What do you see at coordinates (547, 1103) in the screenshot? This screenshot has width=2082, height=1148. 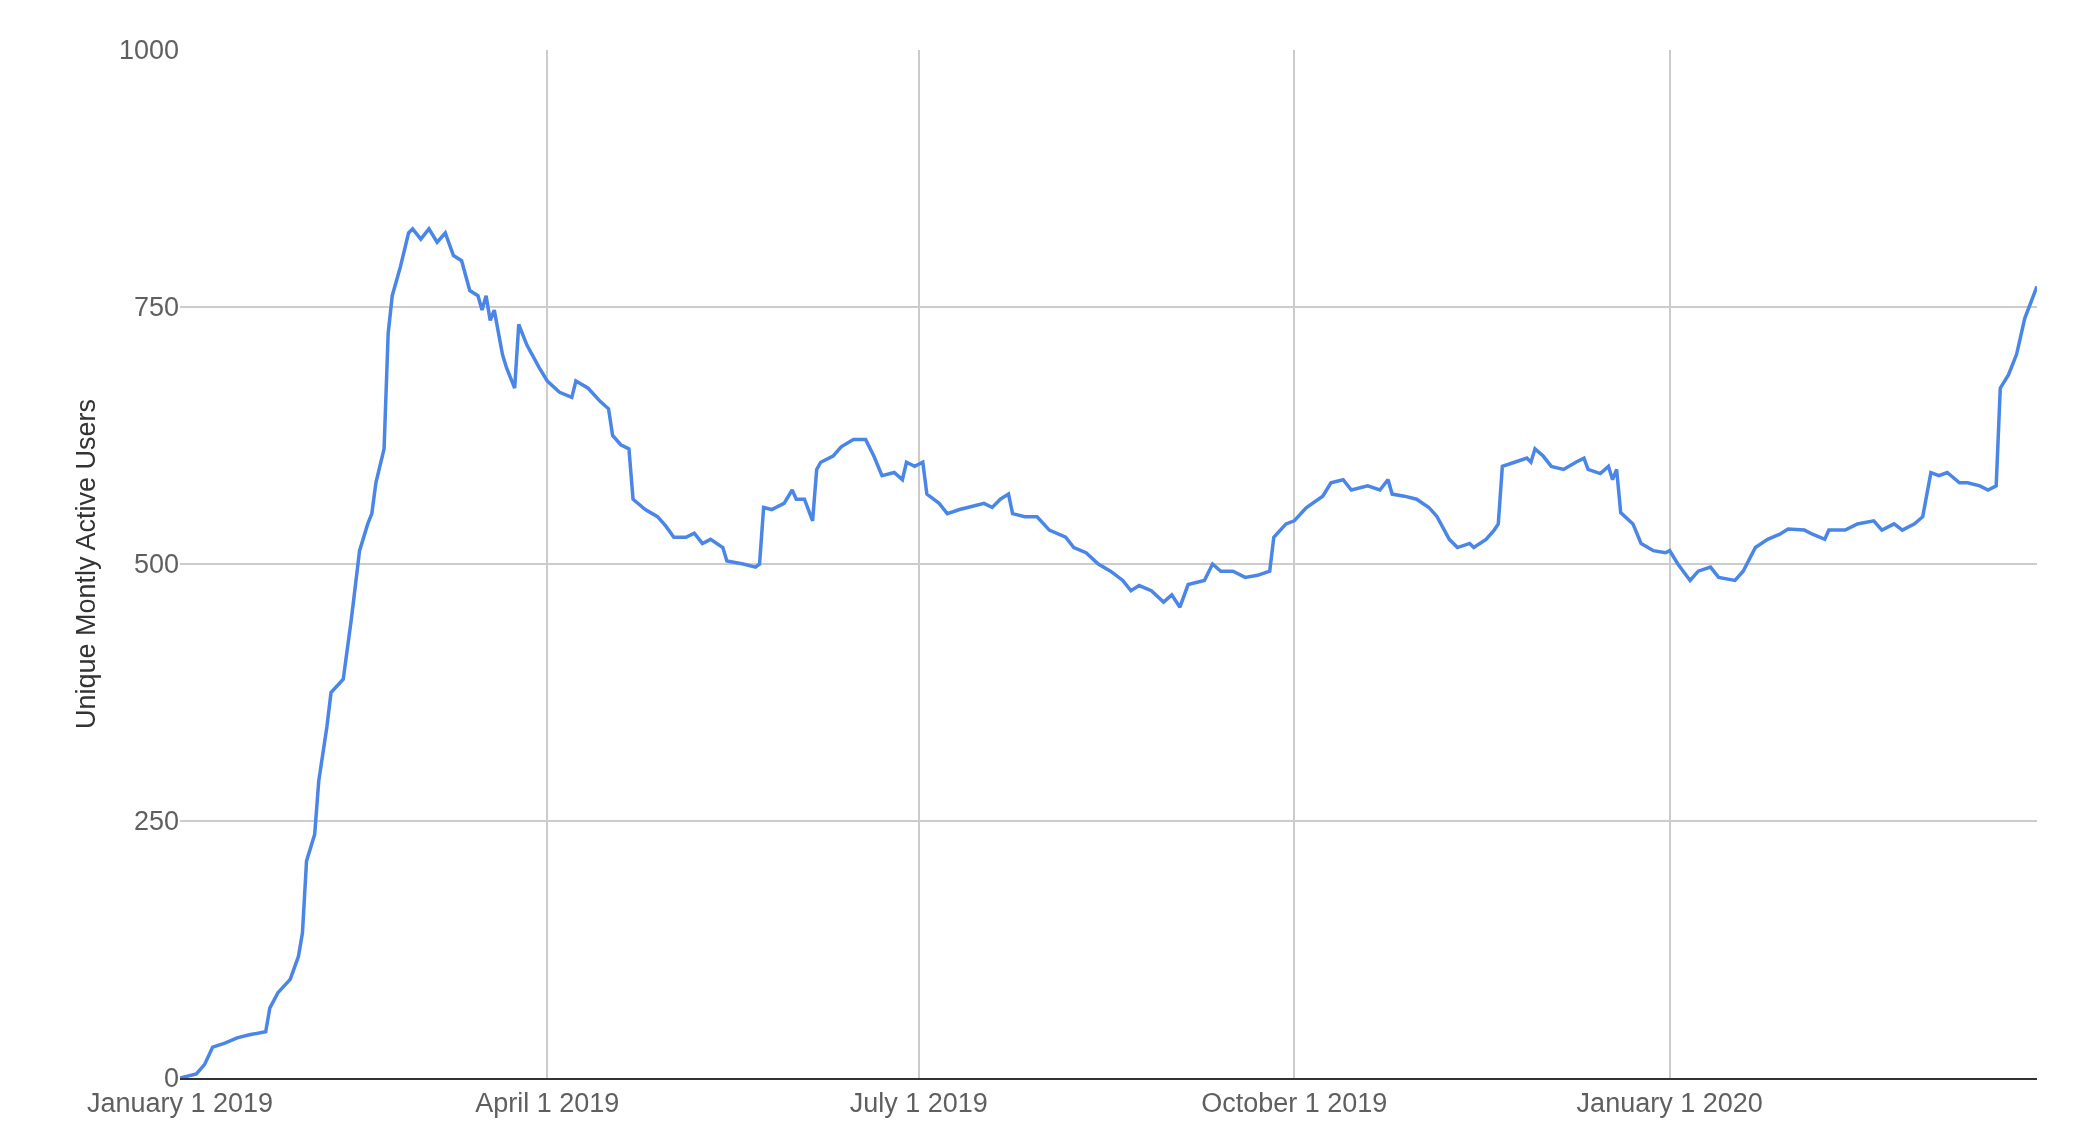 I see `x-tick-label: April 1 2019` at bounding box center [547, 1103].